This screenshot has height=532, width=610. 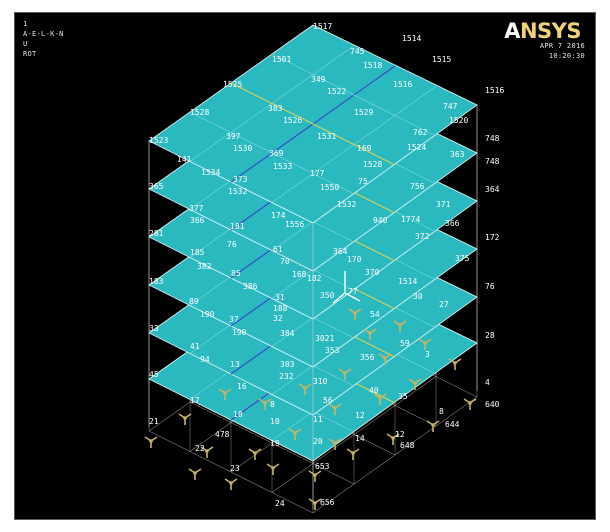 I want to click on timestamp: APR 7 2016 10:20:30, so click(x=562, y=51).